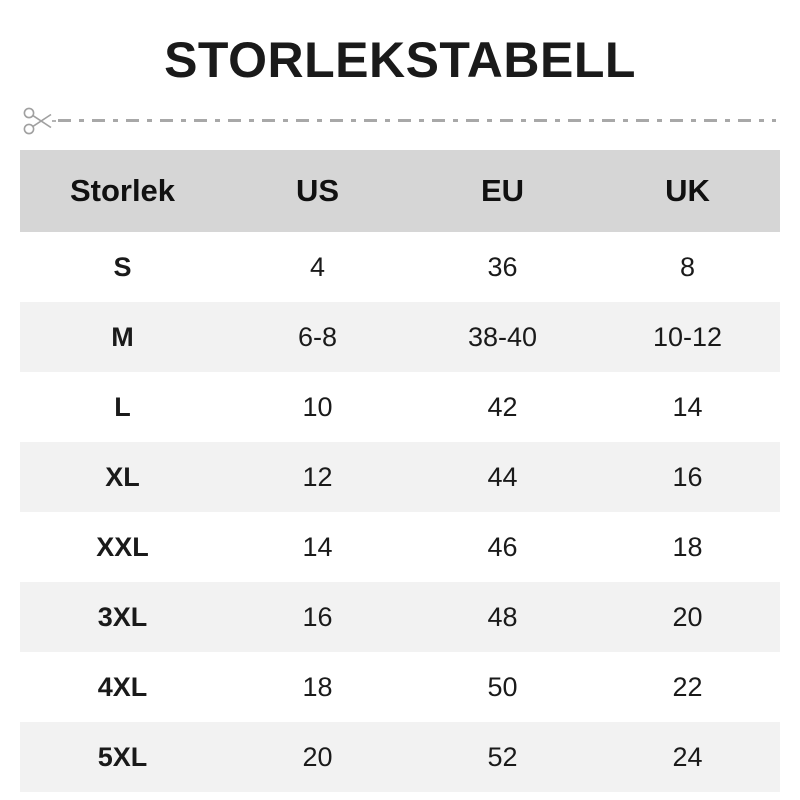  Describe the element at coordinates (317, 477) in the screenshot. I see `cell-us: 12` at that location.